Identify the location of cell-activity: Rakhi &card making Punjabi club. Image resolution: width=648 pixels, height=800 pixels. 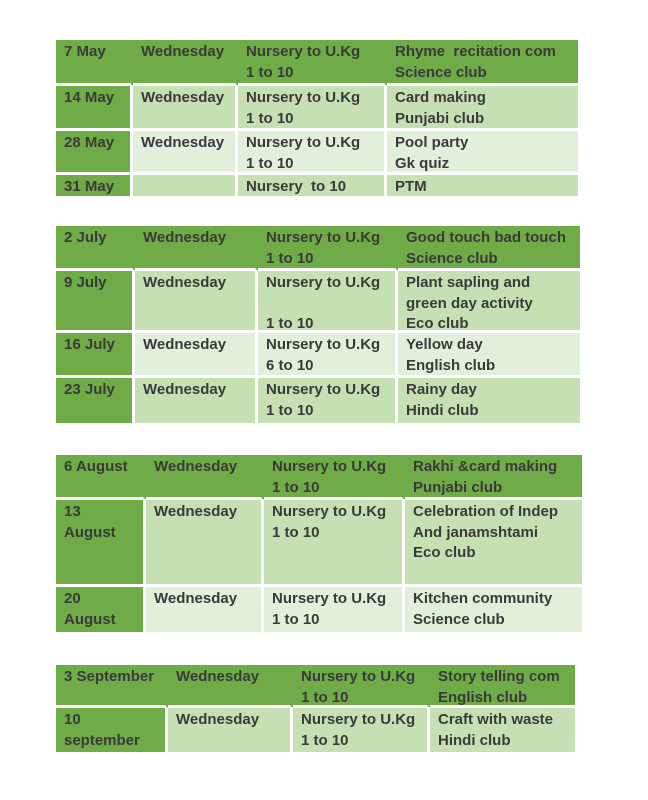
(493, 477).